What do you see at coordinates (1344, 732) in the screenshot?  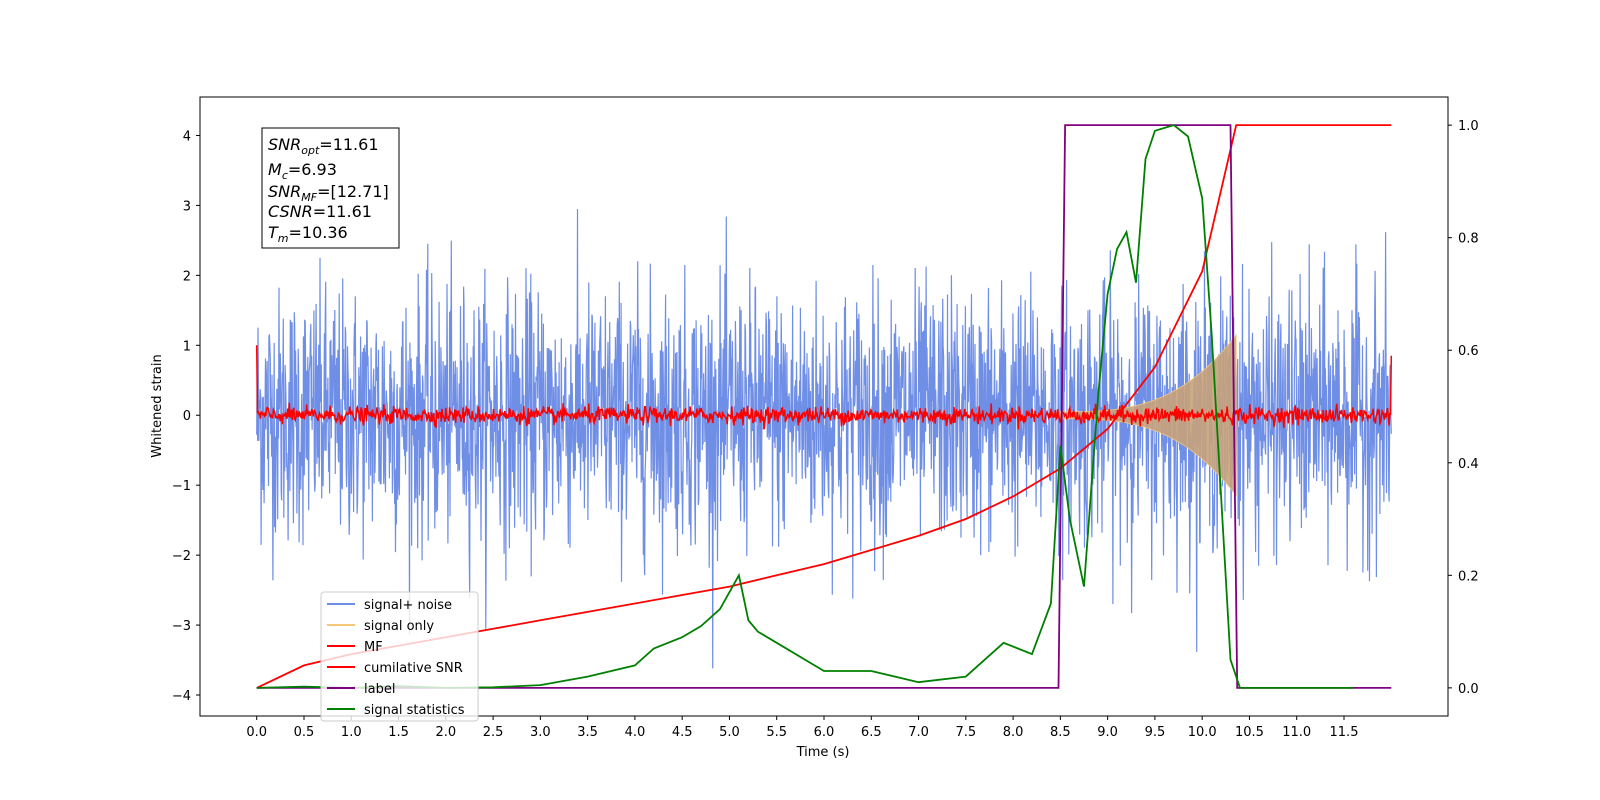 I see `x-tick-label: 11.5` at bounding box center [1344, 732].